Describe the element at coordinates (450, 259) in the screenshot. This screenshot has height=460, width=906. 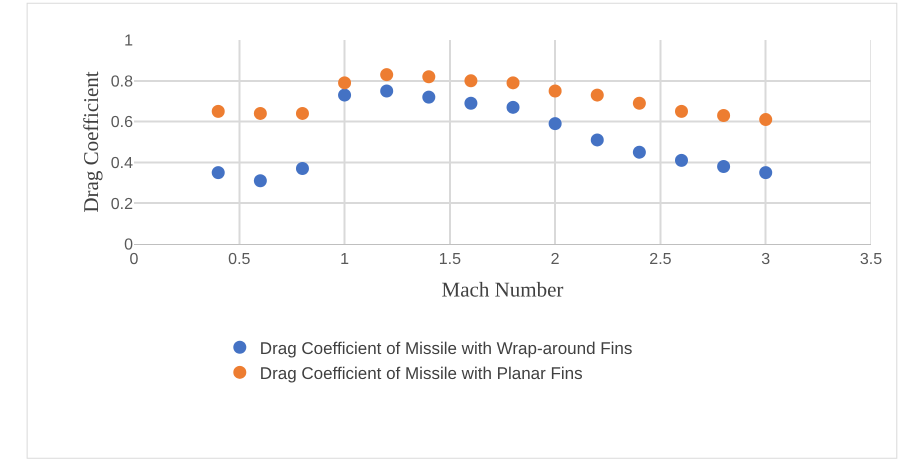
I see `x-tick-label: 1.5` at that location.